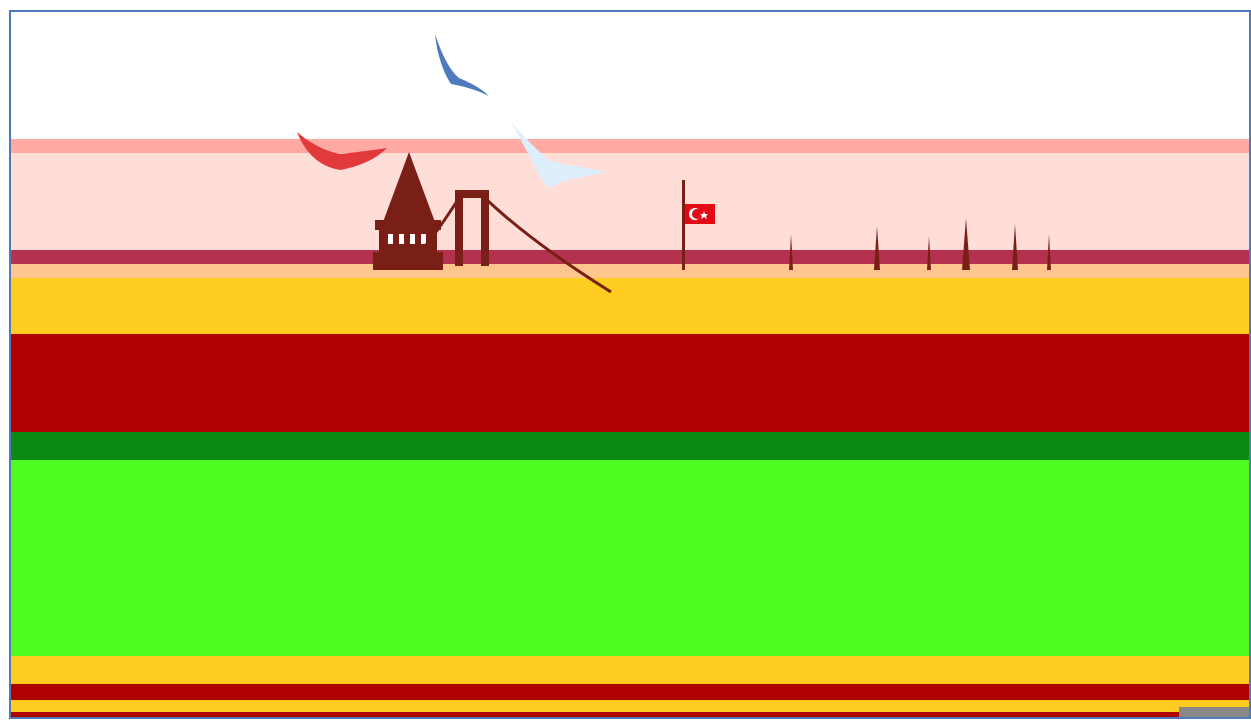 The image size is (1251, 721). What do you see at coordinates (1214, 712) in the screenshot?
I see `corner-strip` at bounding box center [1214, 712].